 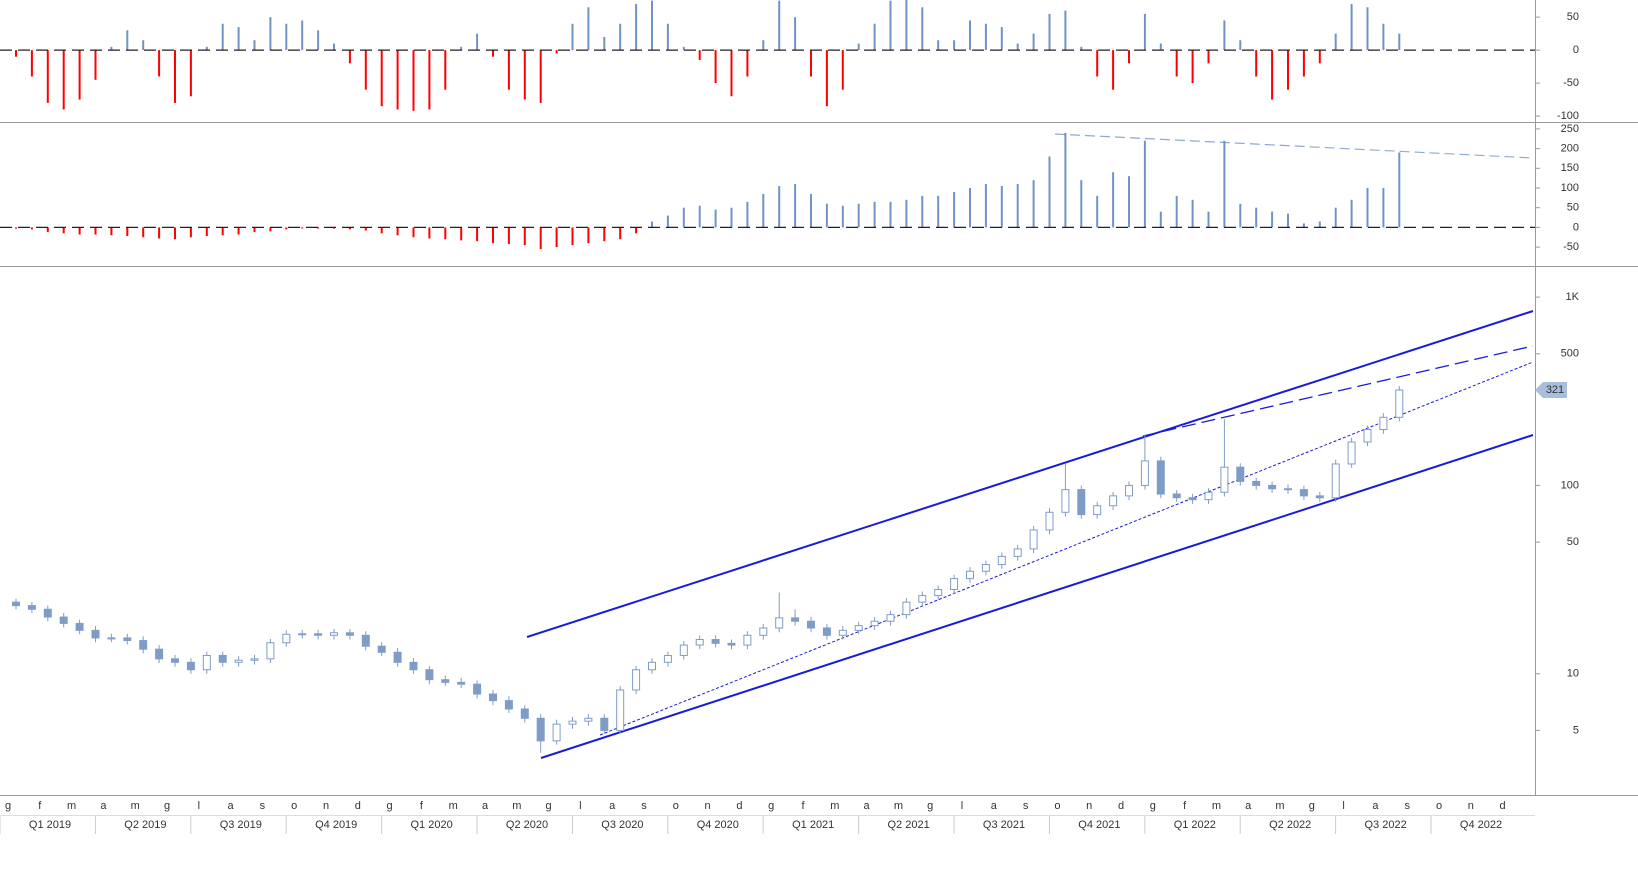 I want to click on quarter-label: Q3 2022, so click(x=1385, y=825).